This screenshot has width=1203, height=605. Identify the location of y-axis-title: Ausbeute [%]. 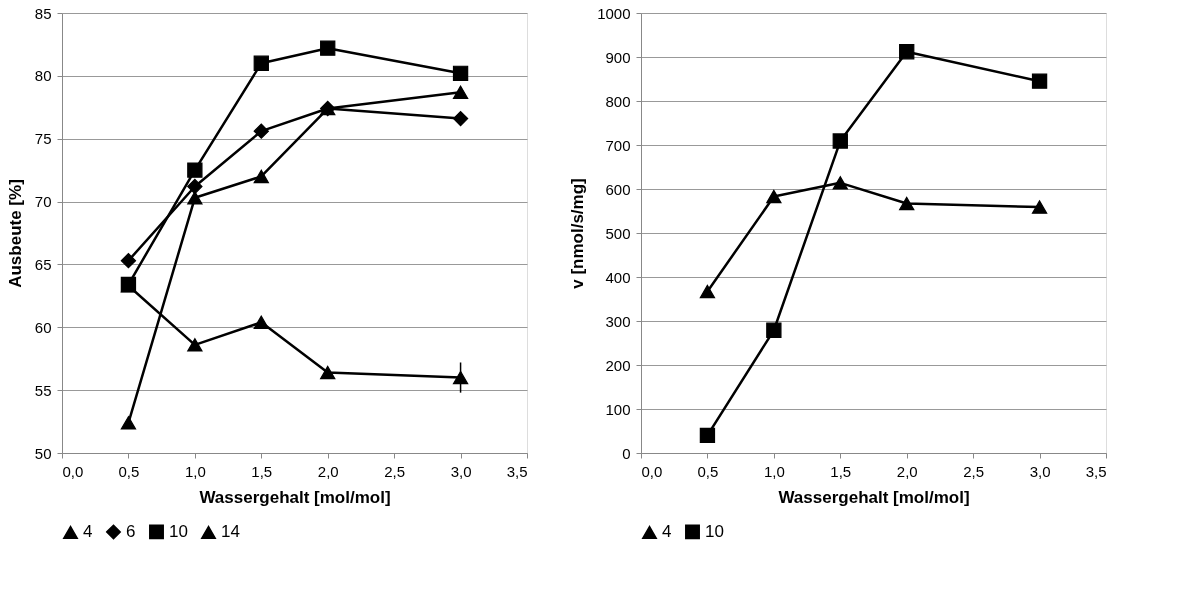
(15, 233).